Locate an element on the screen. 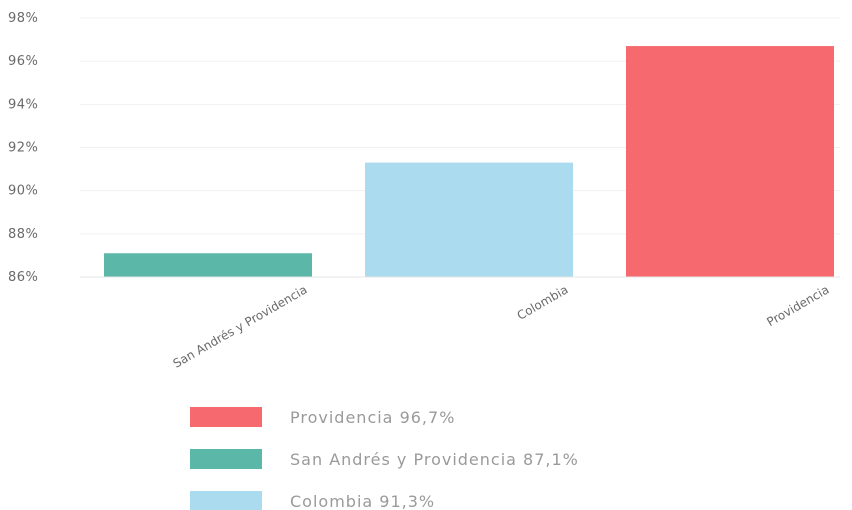 The width and height of the screenshot is (852, 510). x-tick-label: Providencia is located at coordinates (797, 305).